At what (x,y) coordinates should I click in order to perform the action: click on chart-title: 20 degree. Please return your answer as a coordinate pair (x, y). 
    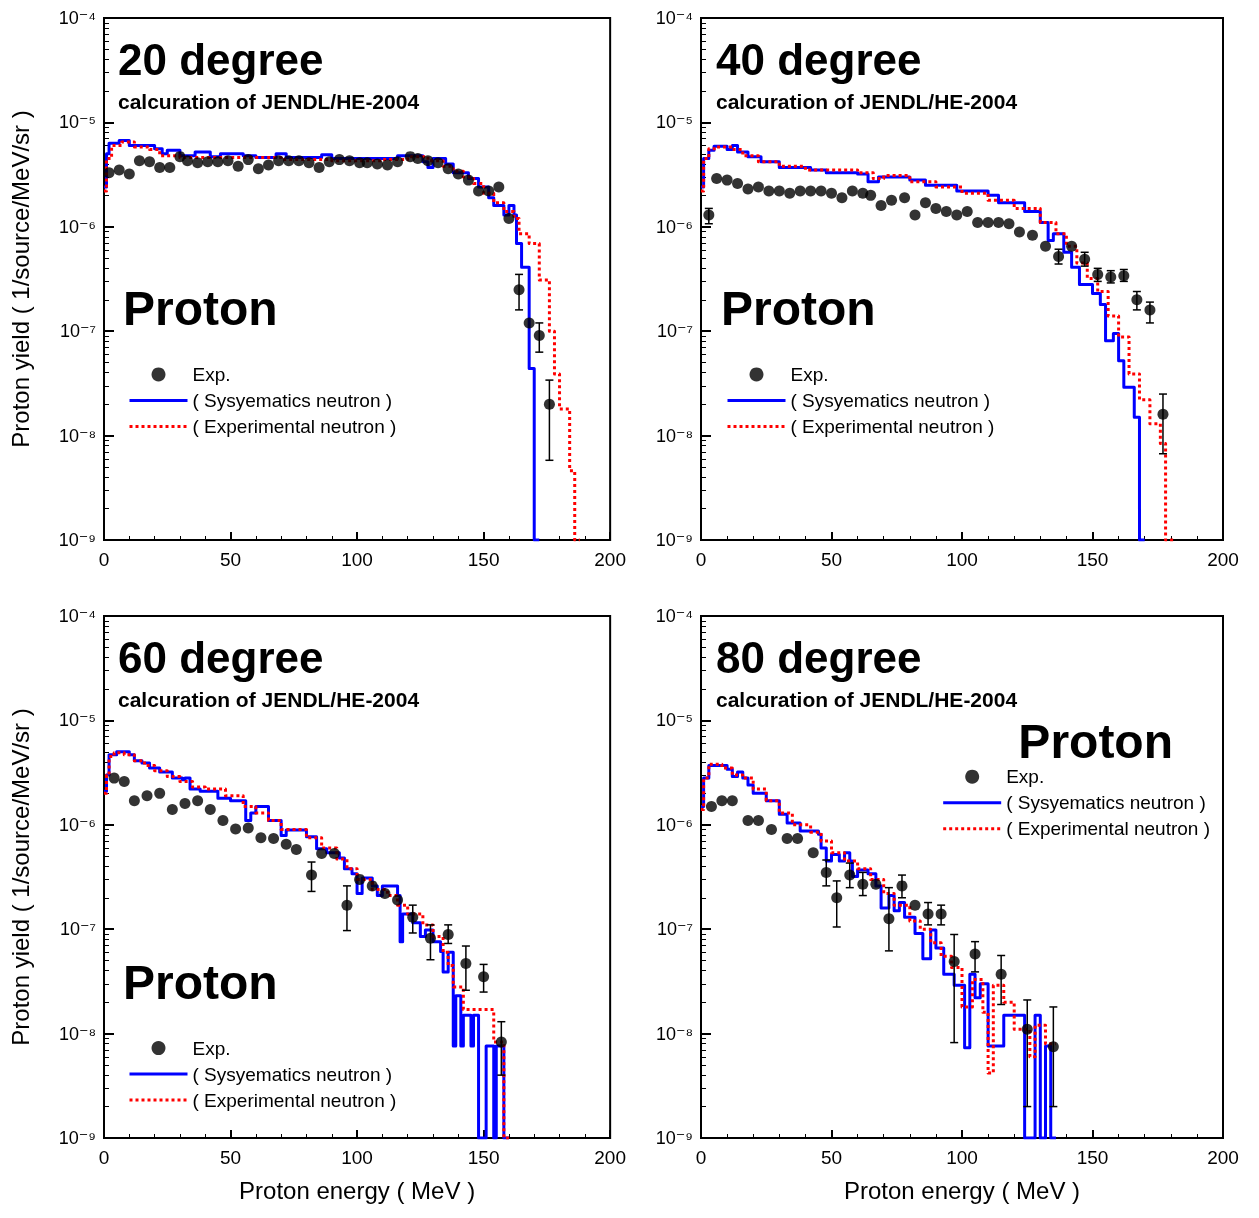
    Looking at the image, I should click on (221, 59).